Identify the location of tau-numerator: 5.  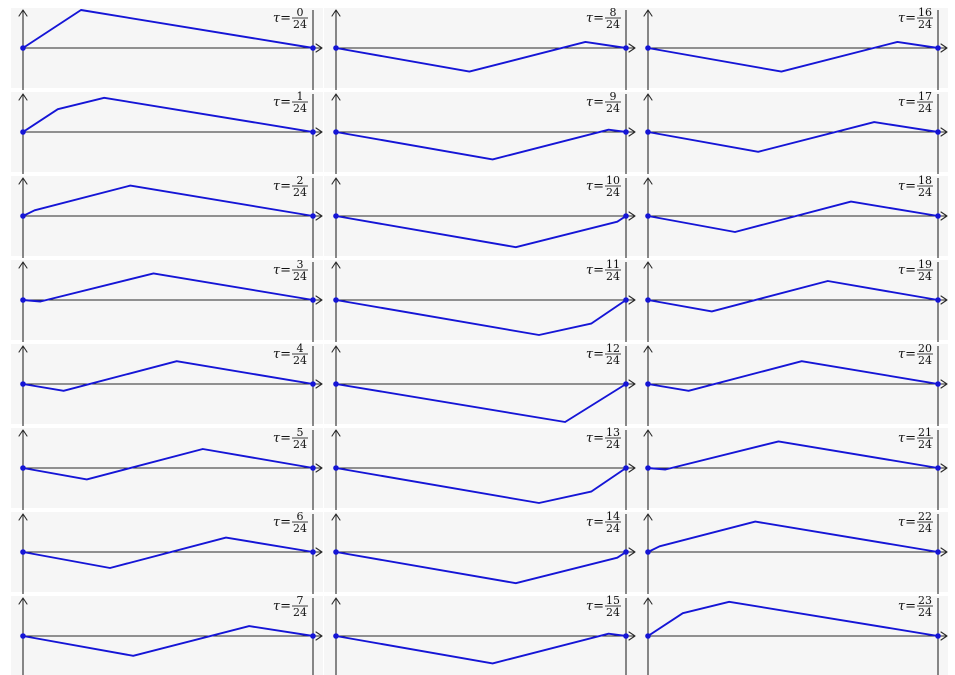
(300, 432).